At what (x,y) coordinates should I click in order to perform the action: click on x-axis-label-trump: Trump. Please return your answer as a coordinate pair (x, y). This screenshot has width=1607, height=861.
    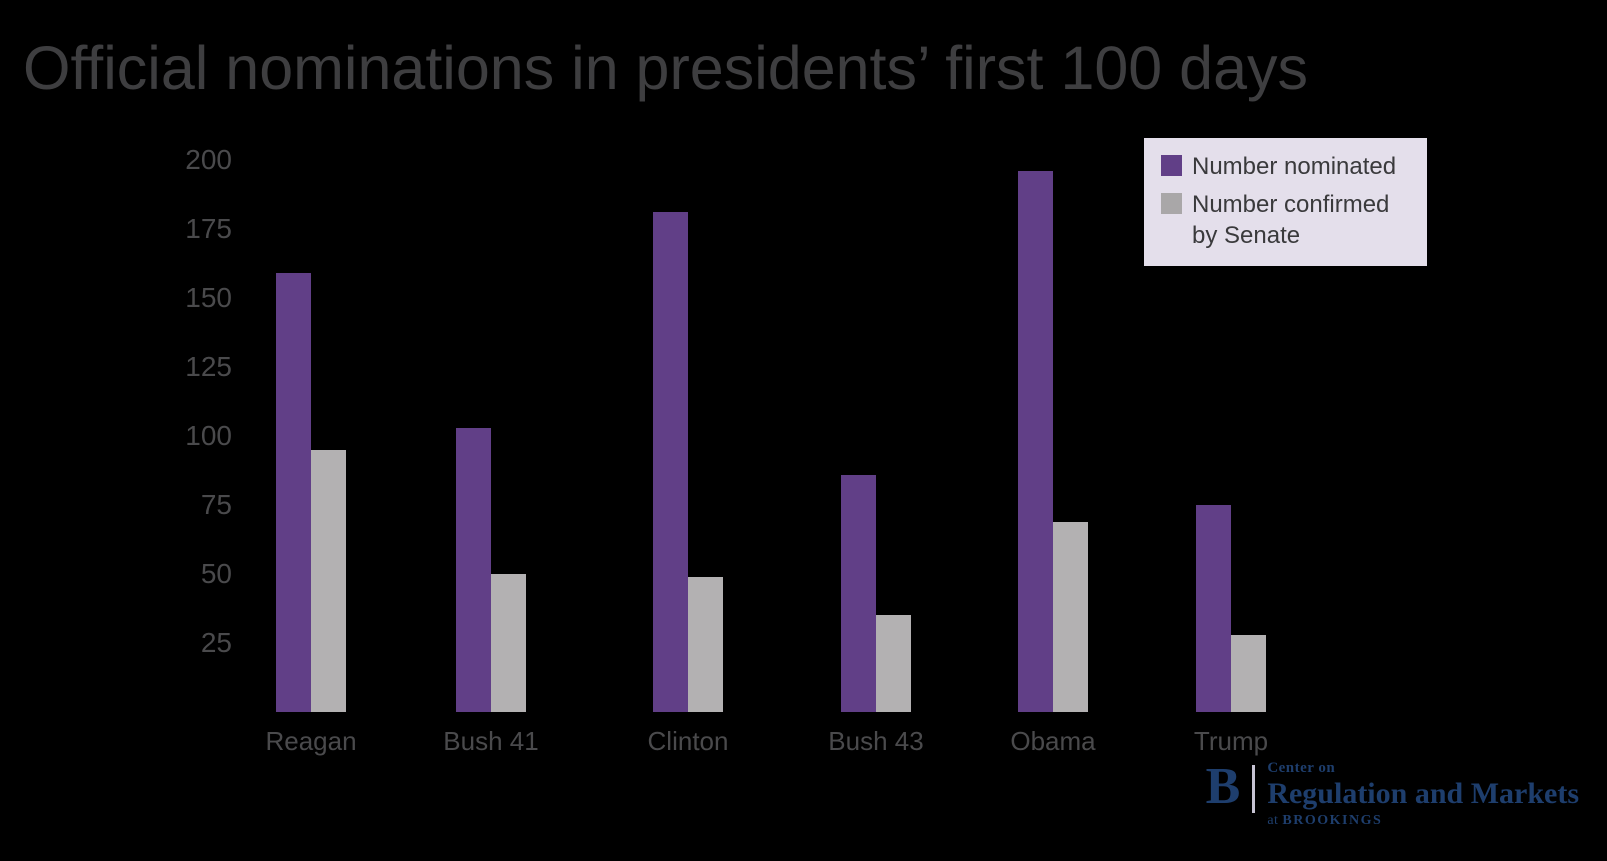
    Looking at the image, I should click on (1231, 741).